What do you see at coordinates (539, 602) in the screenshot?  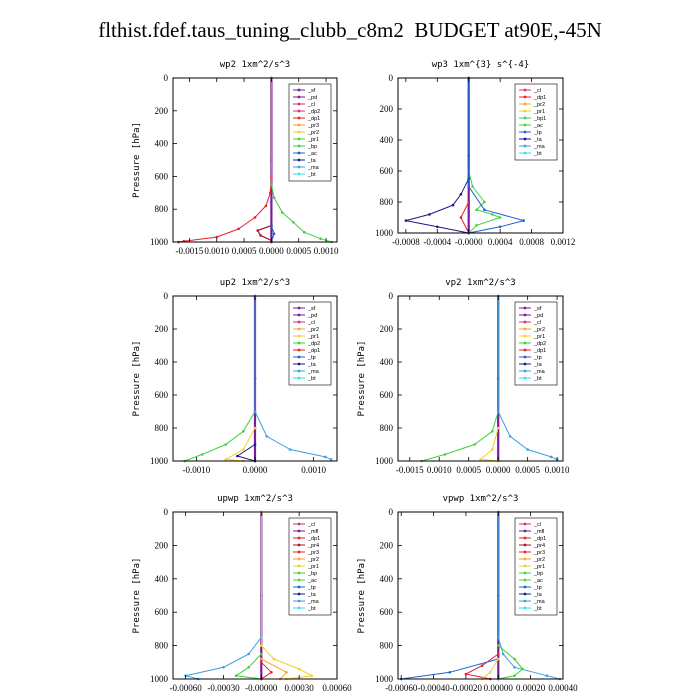 I see `legend-label: _ma` at bounding box center [539, 602].